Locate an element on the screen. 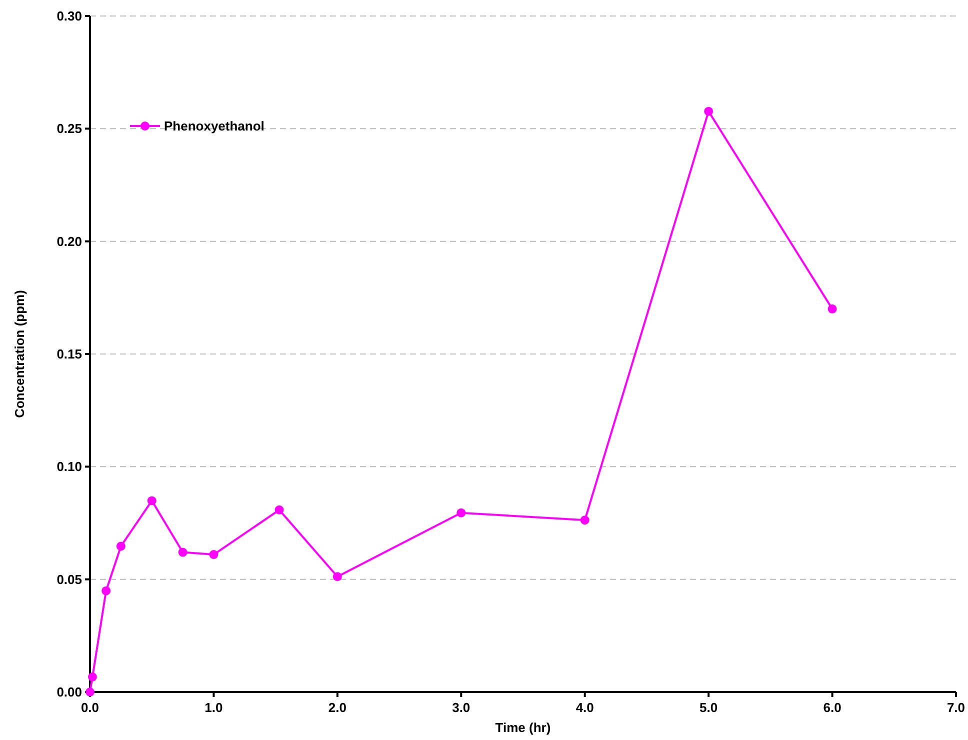  y-tick-label: 0.00 is located at coordinates (69, 692).